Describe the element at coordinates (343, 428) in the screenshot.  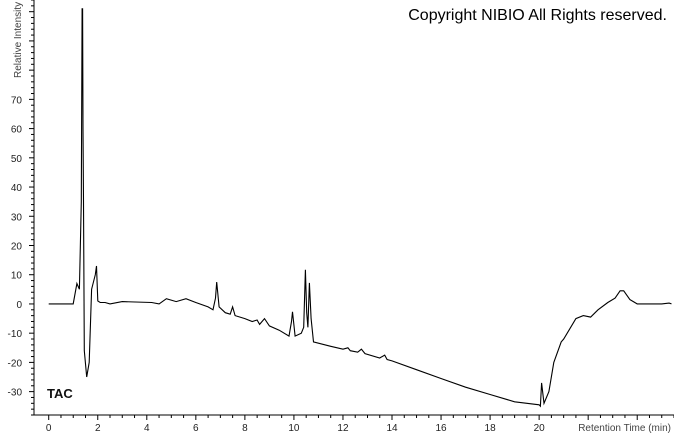
I see `x-tick-label: 12` at that location.